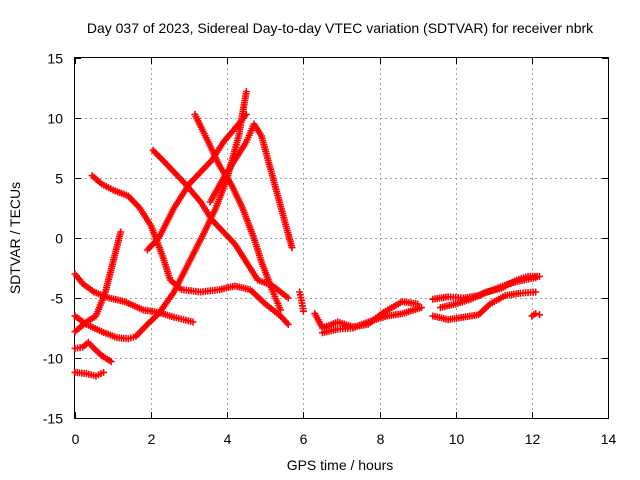 This screenshot has width=640, height=480. Describe the element at coordinates (539, 276) in the screenshot. I see `arc-16-point` at that location.